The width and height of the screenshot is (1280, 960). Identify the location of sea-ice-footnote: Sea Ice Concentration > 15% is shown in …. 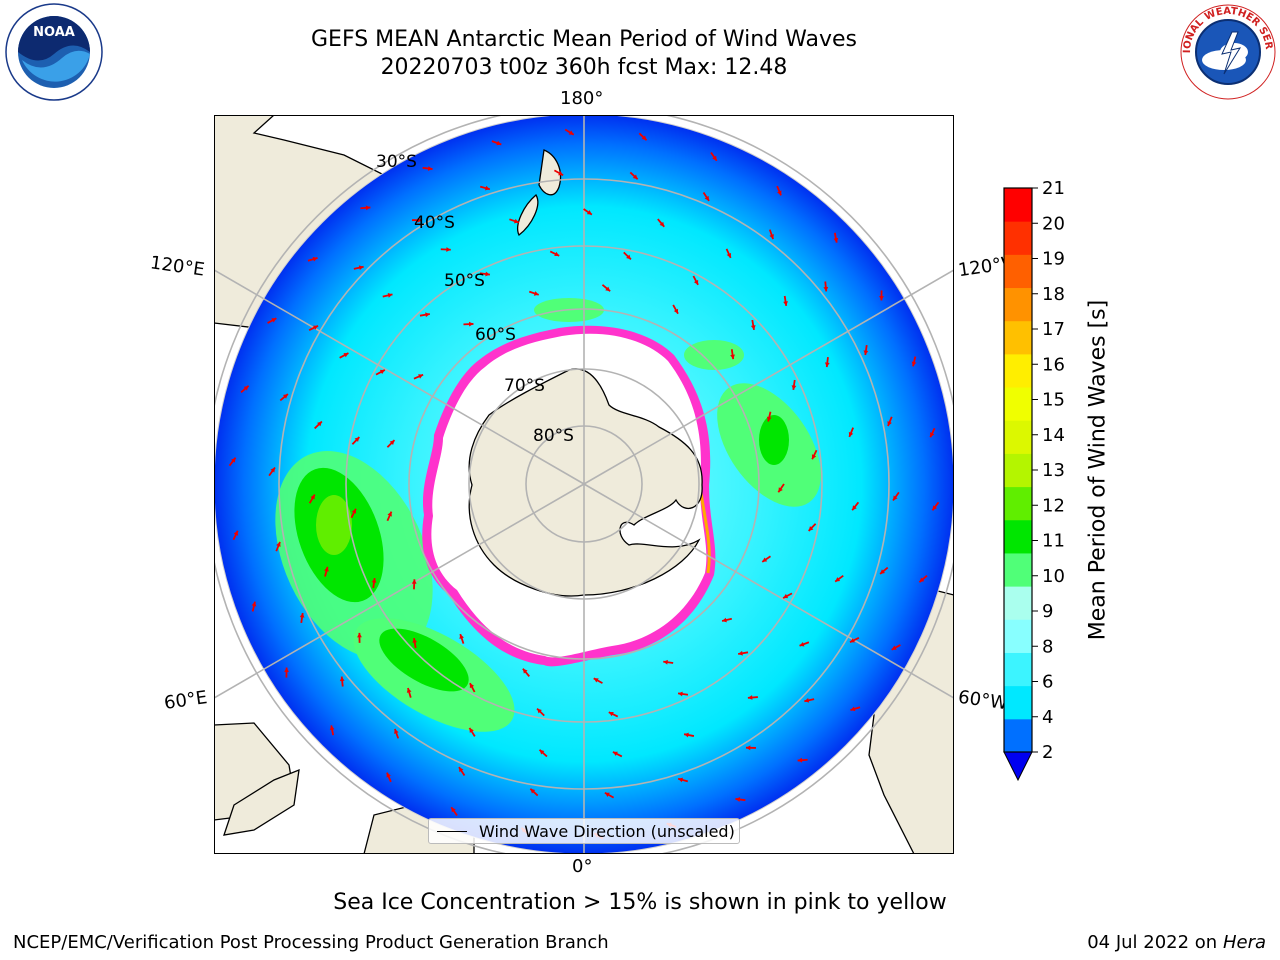
(640, 902).